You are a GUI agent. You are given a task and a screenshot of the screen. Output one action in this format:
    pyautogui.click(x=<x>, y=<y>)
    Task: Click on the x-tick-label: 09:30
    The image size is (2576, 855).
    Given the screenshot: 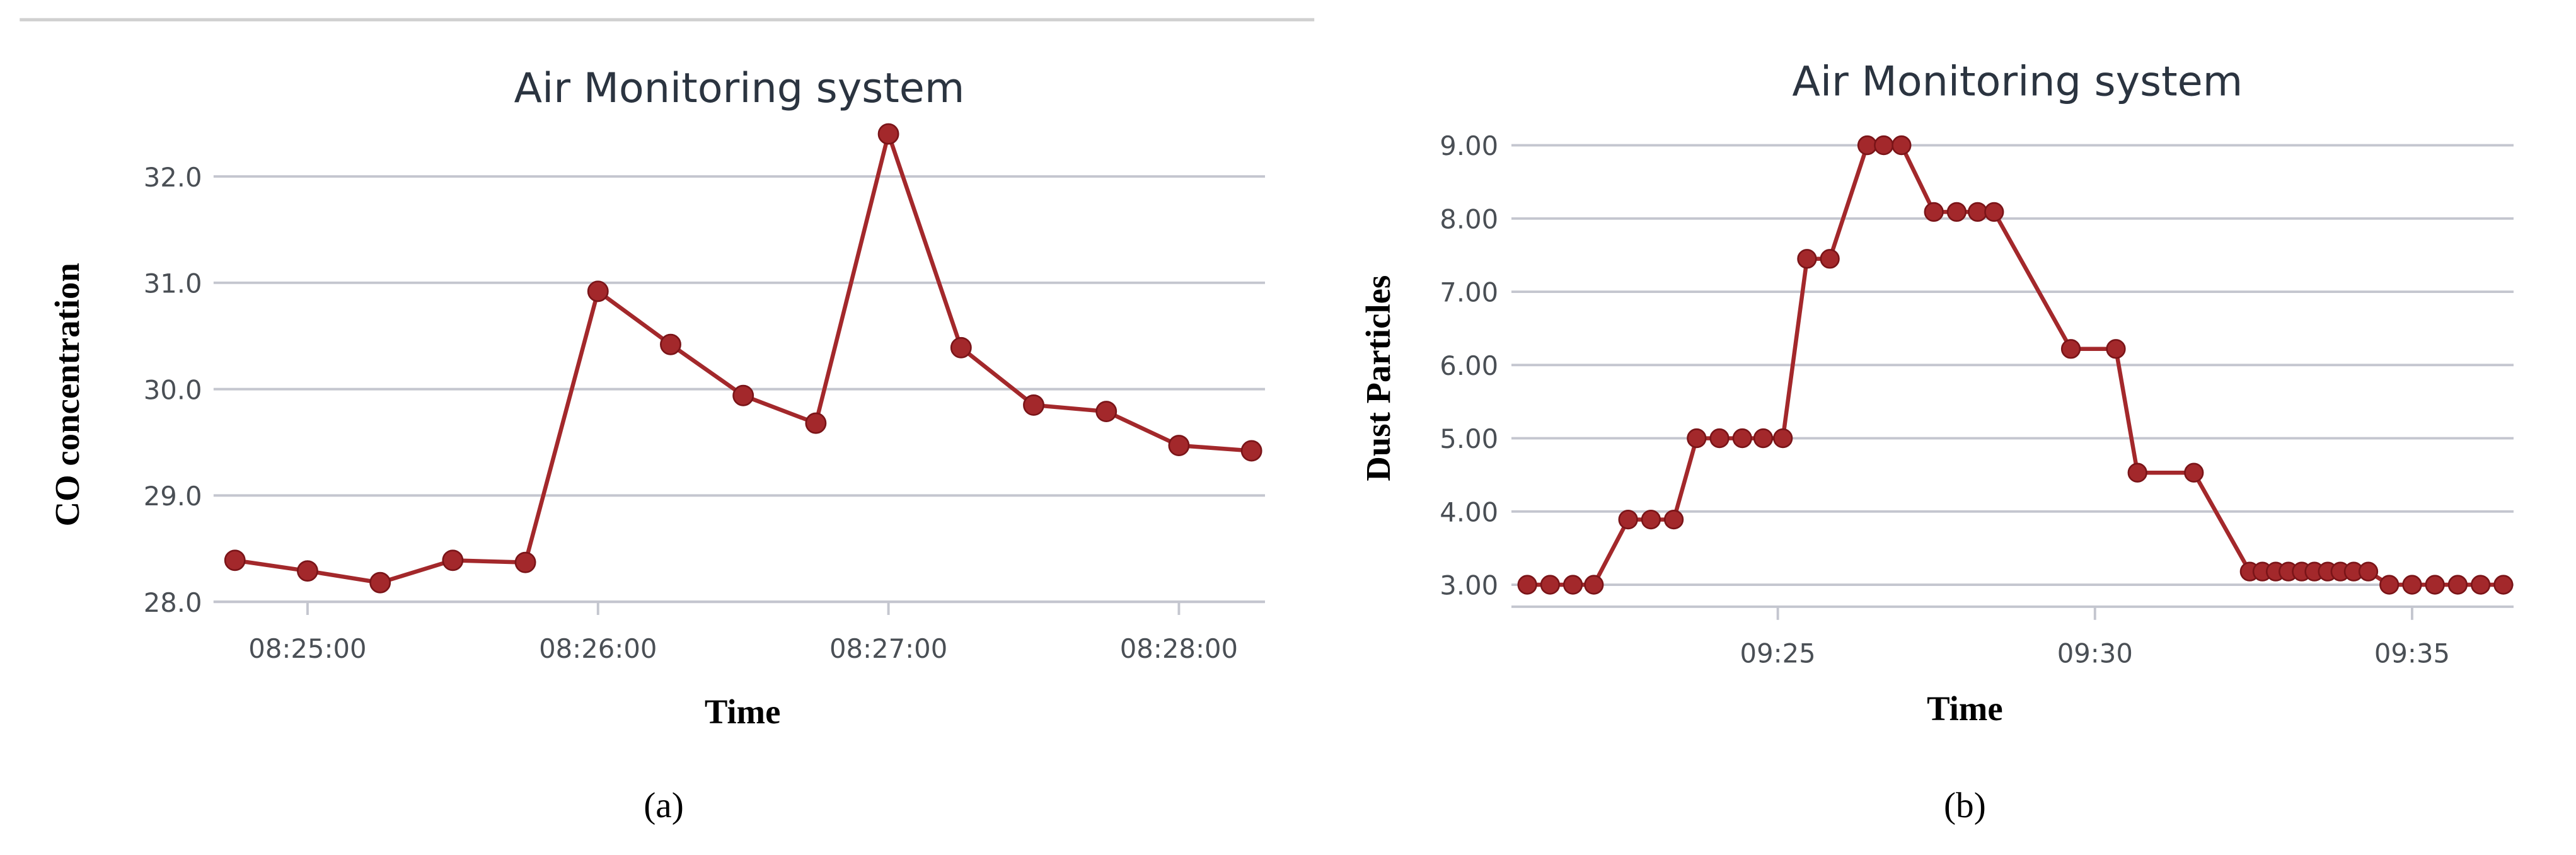 What is the action you would take?
    pyautogui.click(x=2095, y=653)
    